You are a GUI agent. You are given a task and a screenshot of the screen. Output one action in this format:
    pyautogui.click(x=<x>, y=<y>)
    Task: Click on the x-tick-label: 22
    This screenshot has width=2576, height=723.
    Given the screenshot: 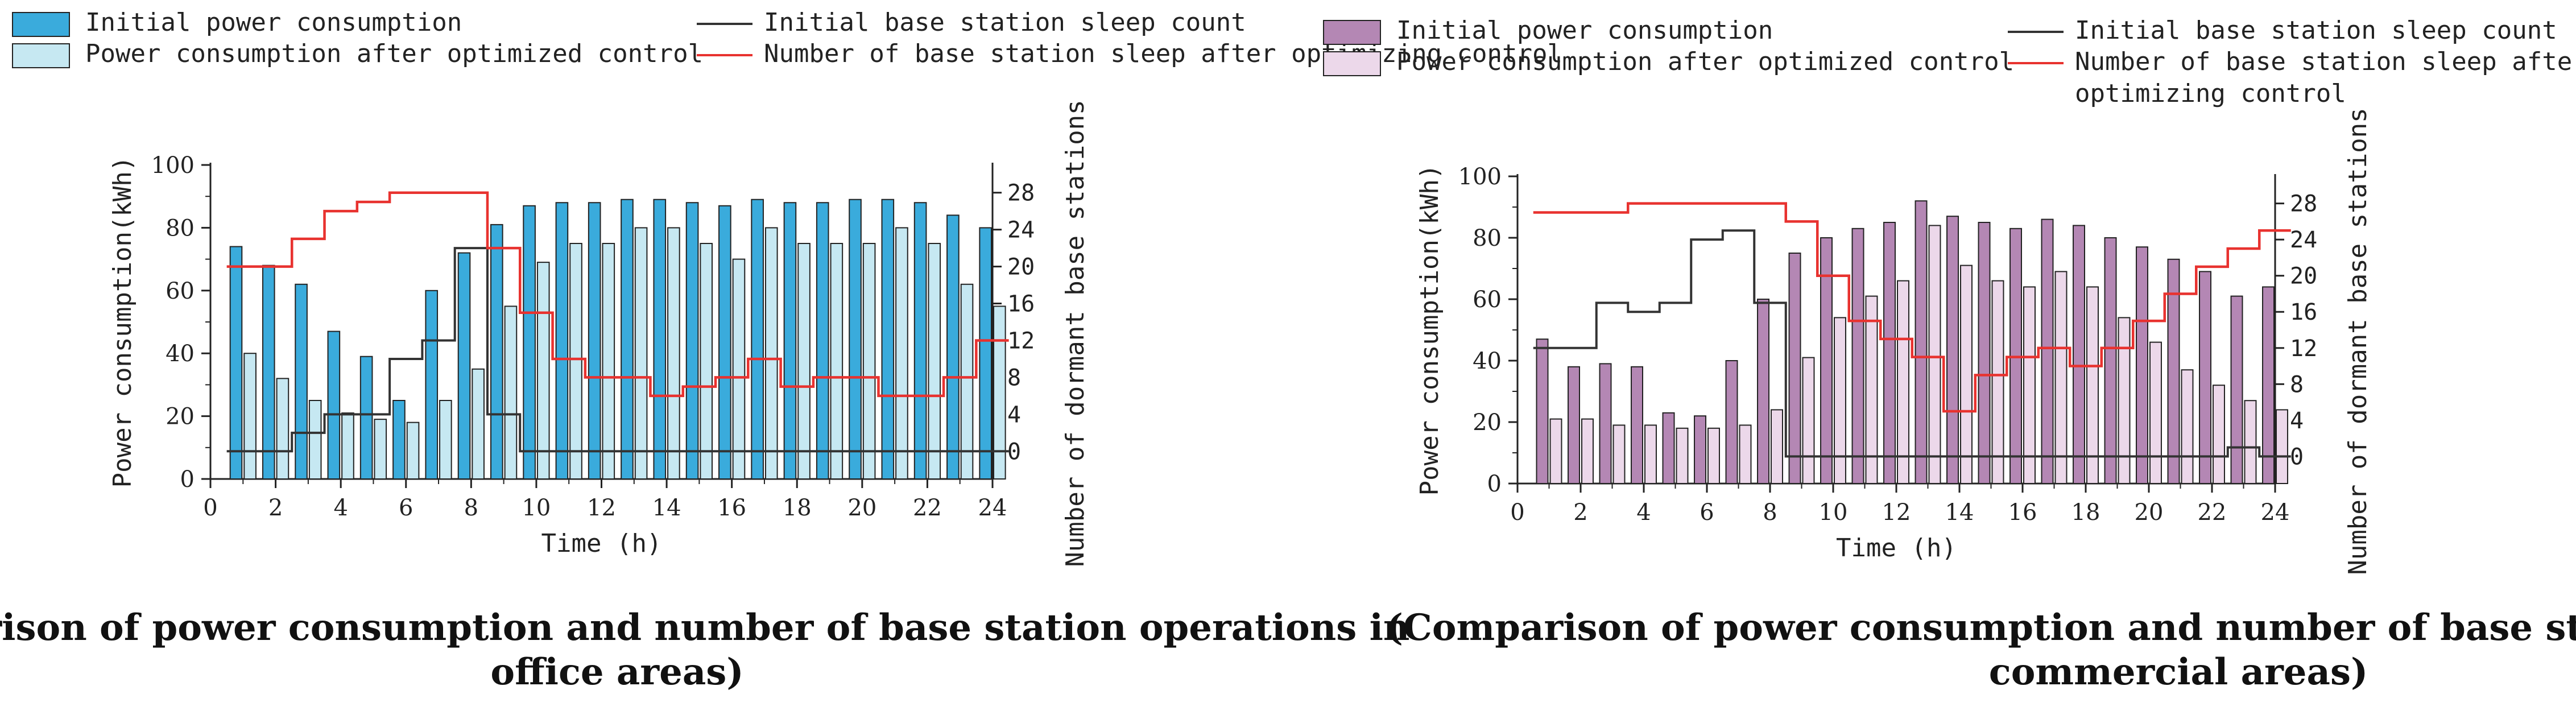 What is the action you would take?
    pyautogui.click(x=2212, y=512)
    